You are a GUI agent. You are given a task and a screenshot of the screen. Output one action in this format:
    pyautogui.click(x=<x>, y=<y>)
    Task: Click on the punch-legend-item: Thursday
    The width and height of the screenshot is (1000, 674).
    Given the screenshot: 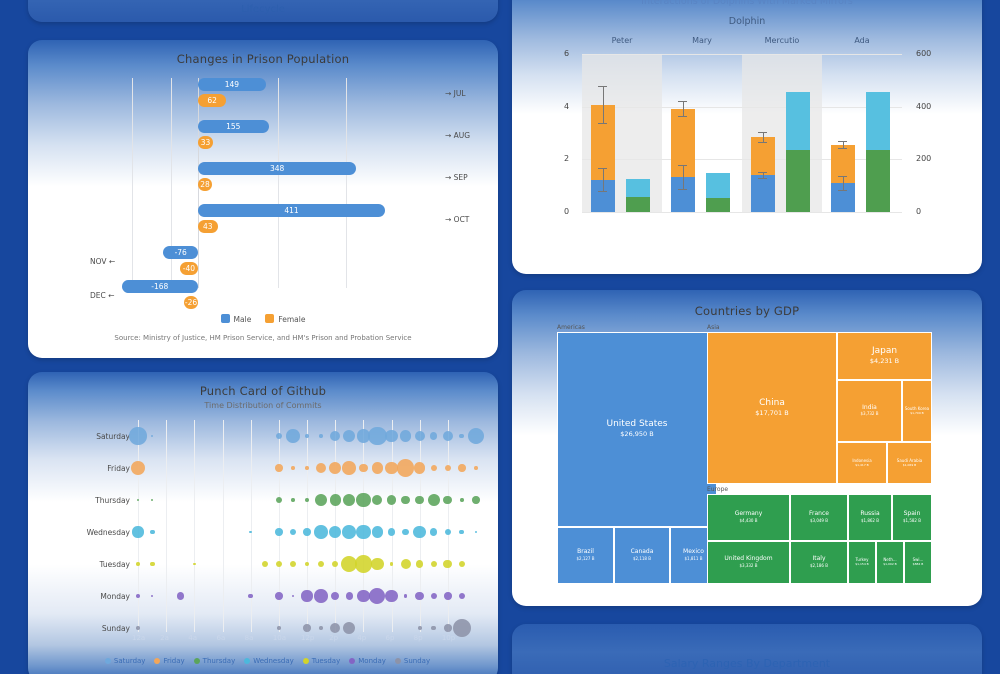 What is the action you would take?
    pyautogui.click(x=210, y=661)
    